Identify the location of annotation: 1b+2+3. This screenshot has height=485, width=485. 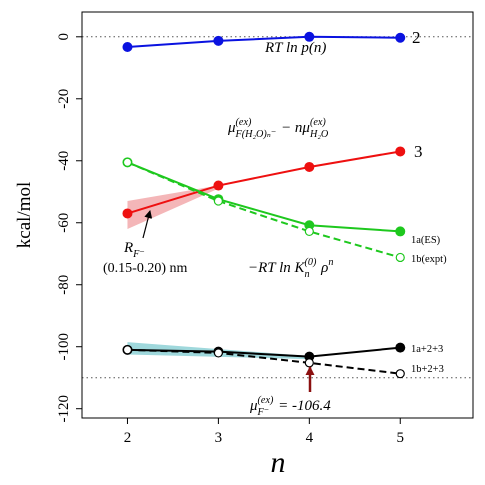
(427, 369).